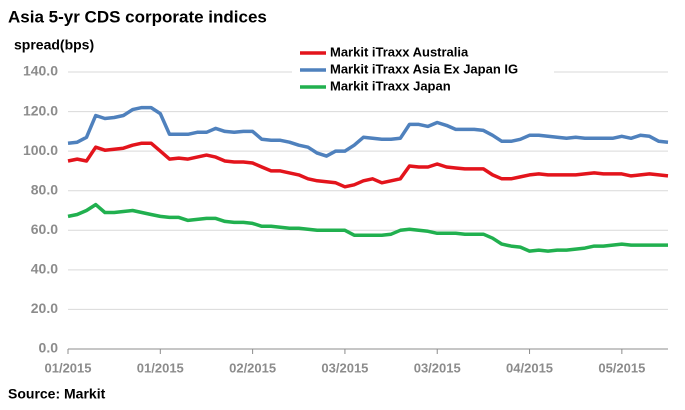  I want to click on x-tick-label: 02/2015, so click(252, 367).